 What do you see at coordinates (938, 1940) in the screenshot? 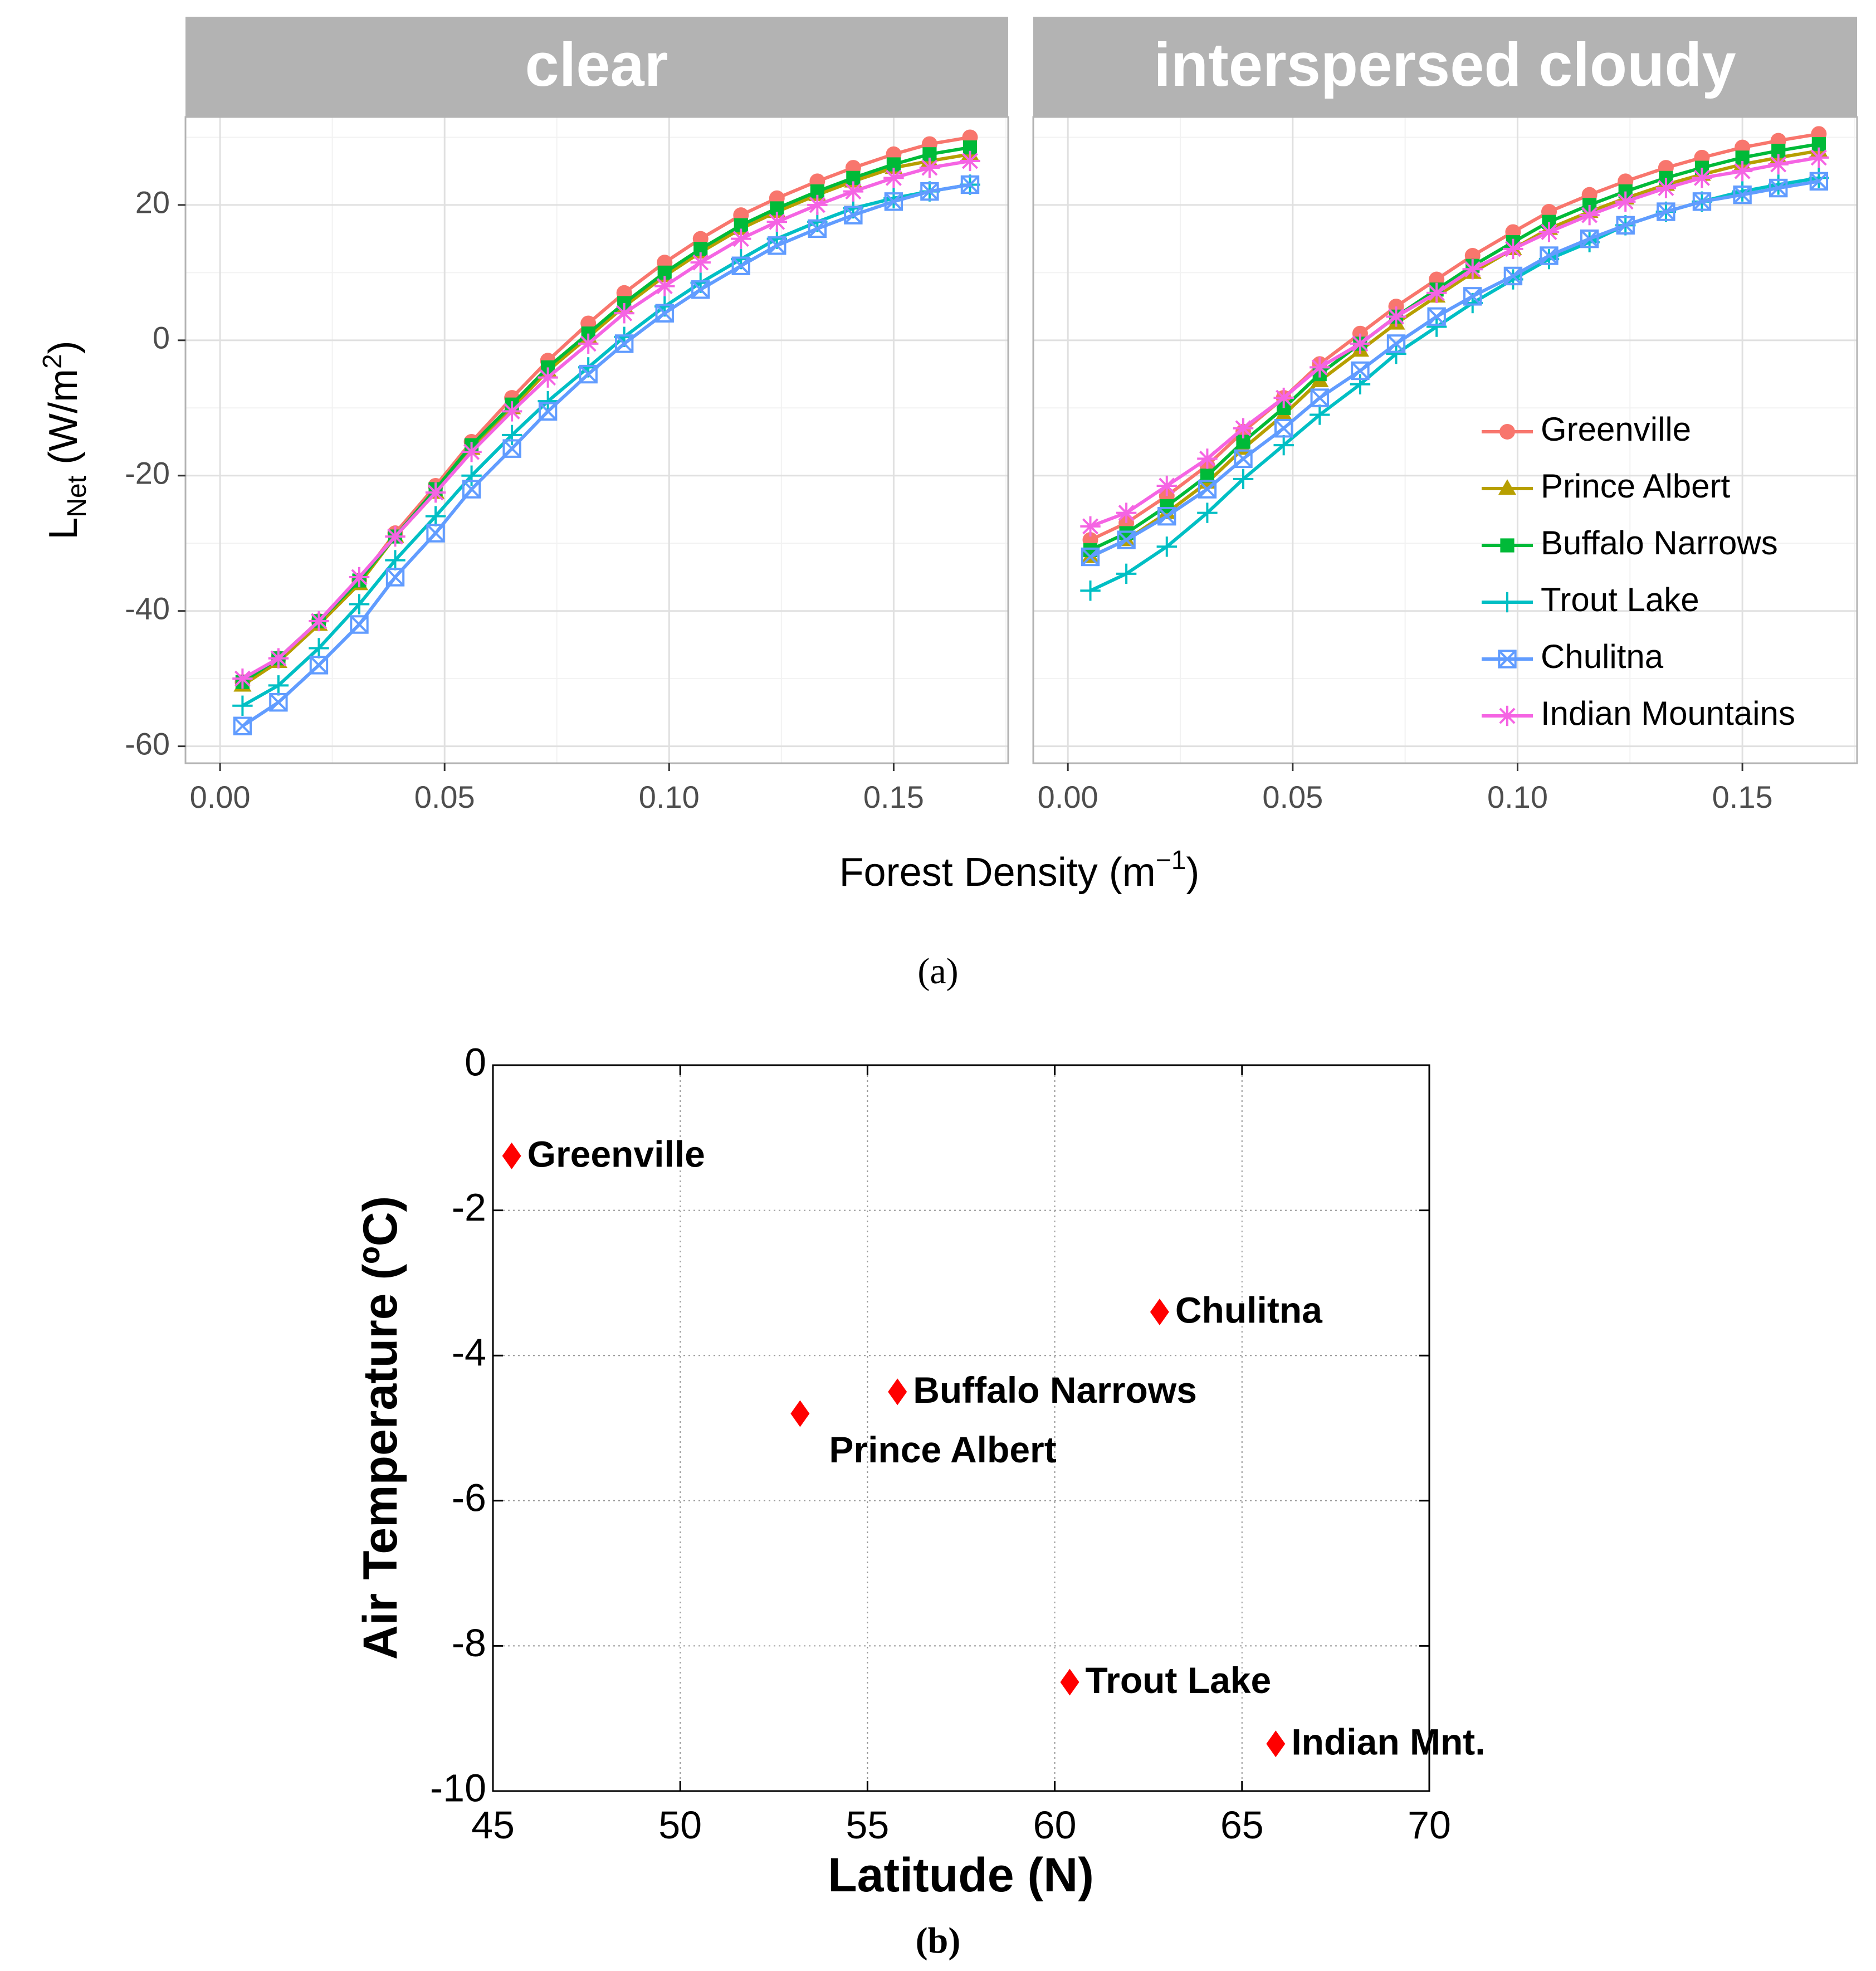
I see `panel-label-b: (b)` at bounding box center [938, 1940].